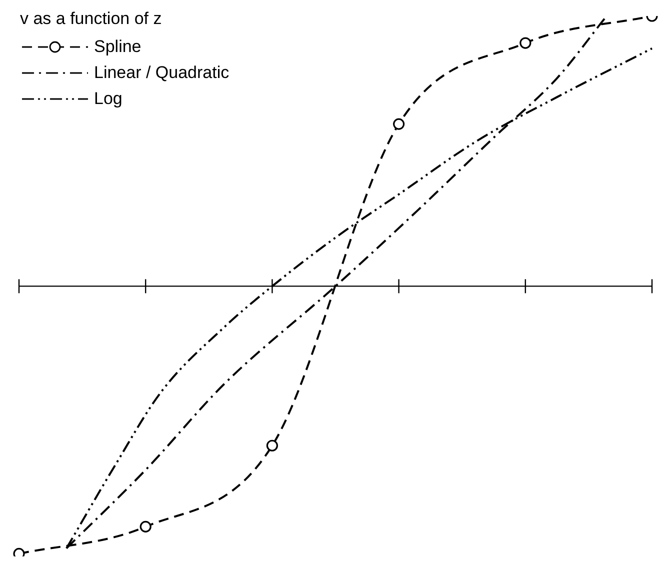 This screenshot has height=563, width=659. Describe the element at coordinates (108, 99) in the screenshot. I see `legend-label: Log` at that location.